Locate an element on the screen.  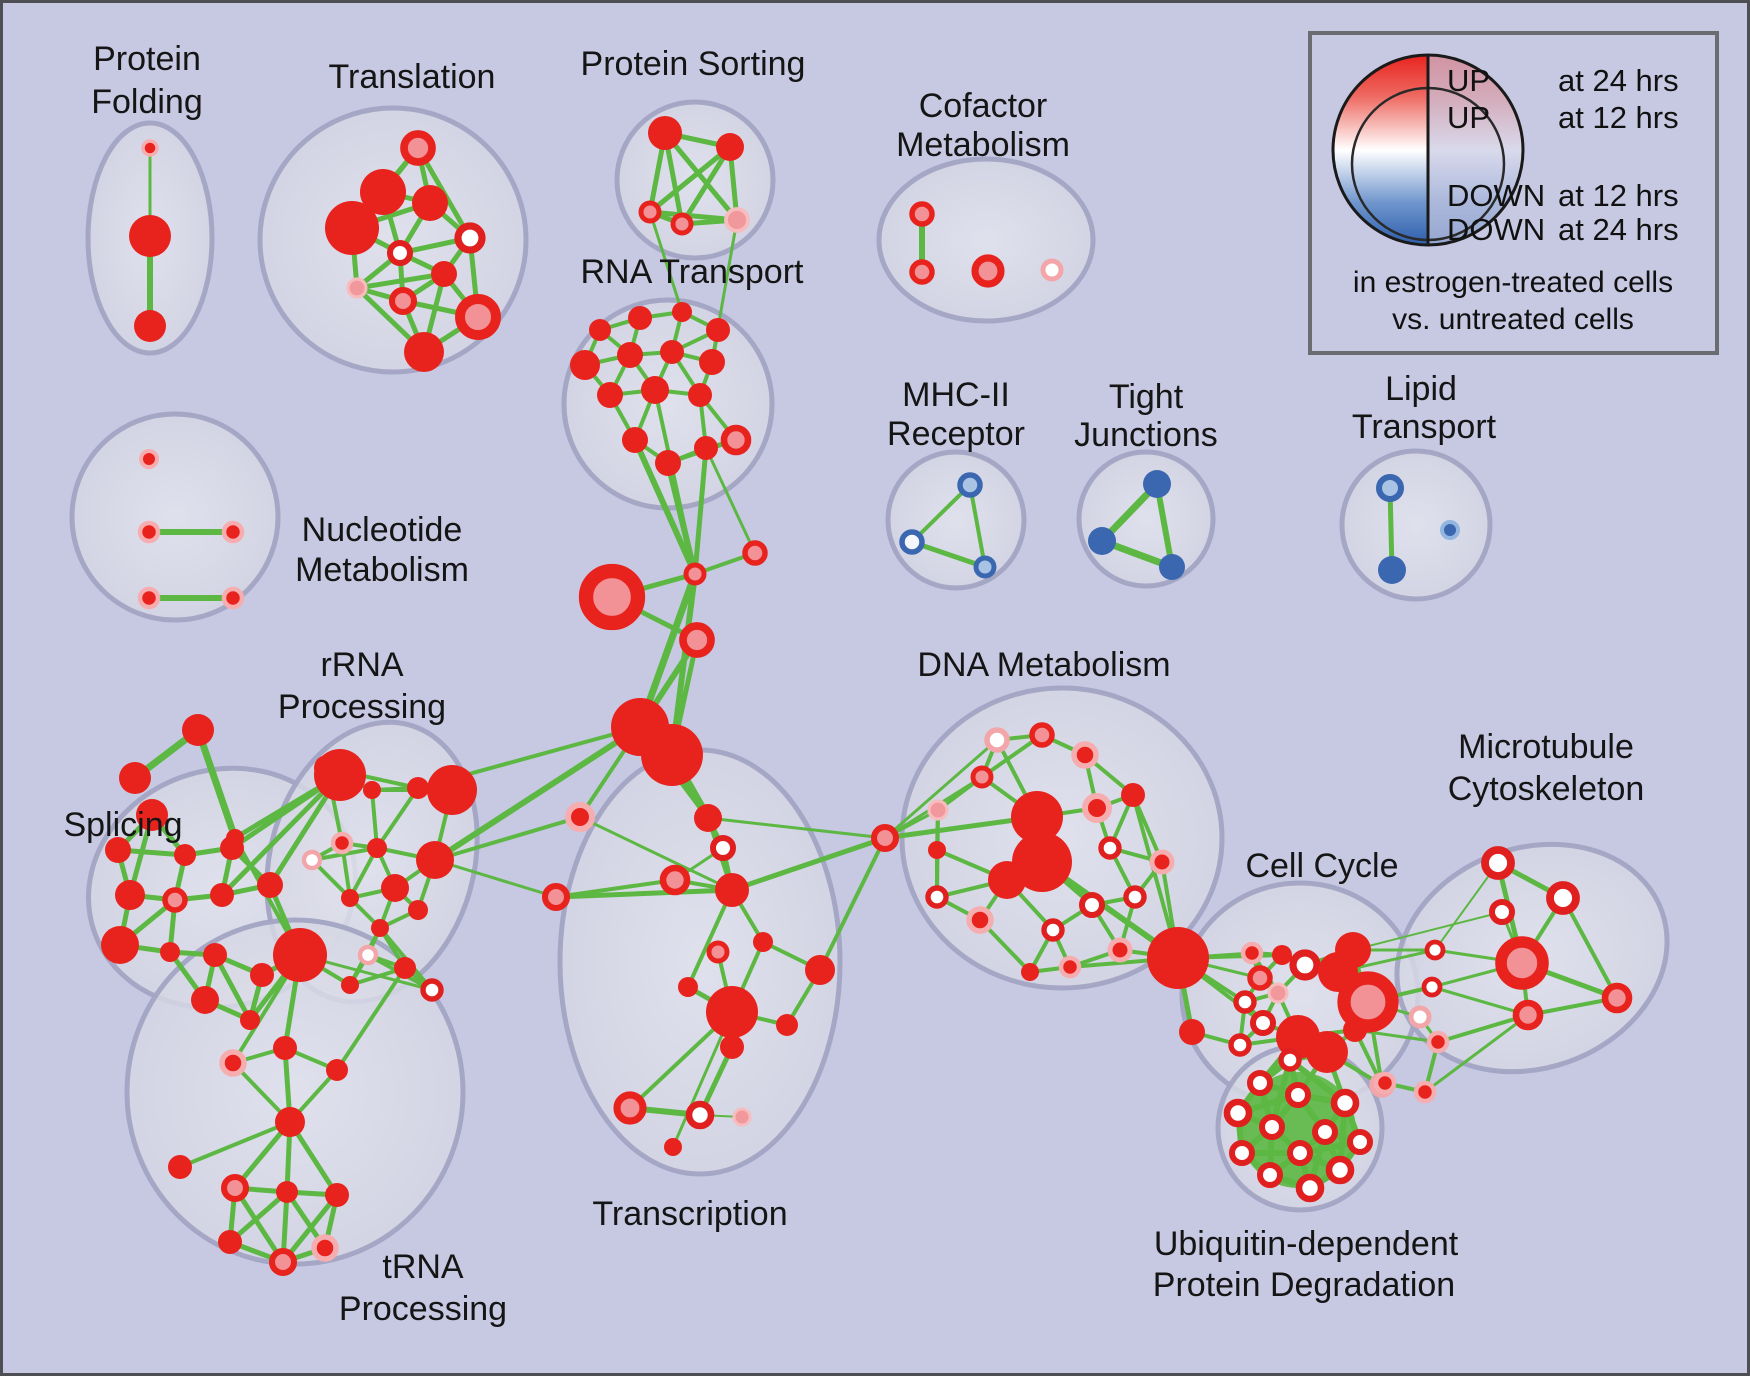
gene-node-cf1 is located at coordinates (922, 214).